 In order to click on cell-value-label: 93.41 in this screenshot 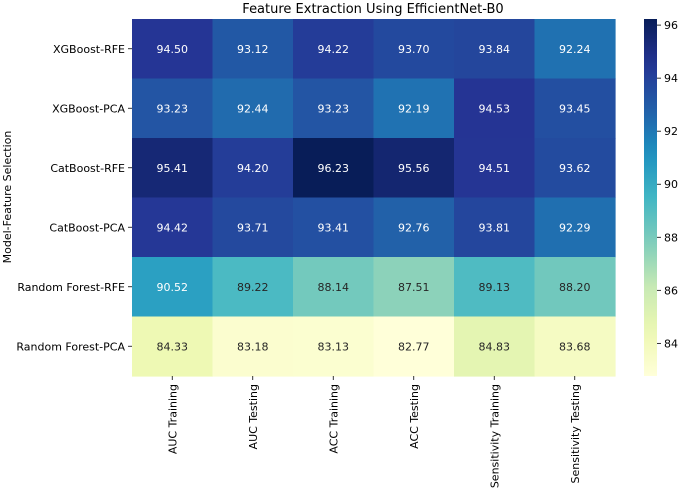, I will do `click(334, 227)`.